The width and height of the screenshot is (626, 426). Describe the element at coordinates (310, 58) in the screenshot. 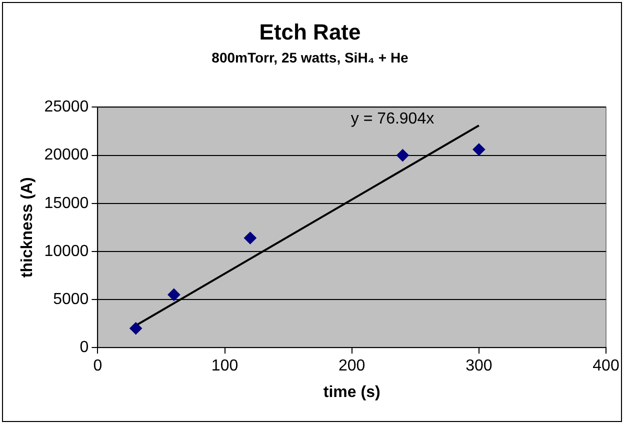

I see `chart-subtitle: 800mTorr, 25 watts, SiH₄ + He` at that location.